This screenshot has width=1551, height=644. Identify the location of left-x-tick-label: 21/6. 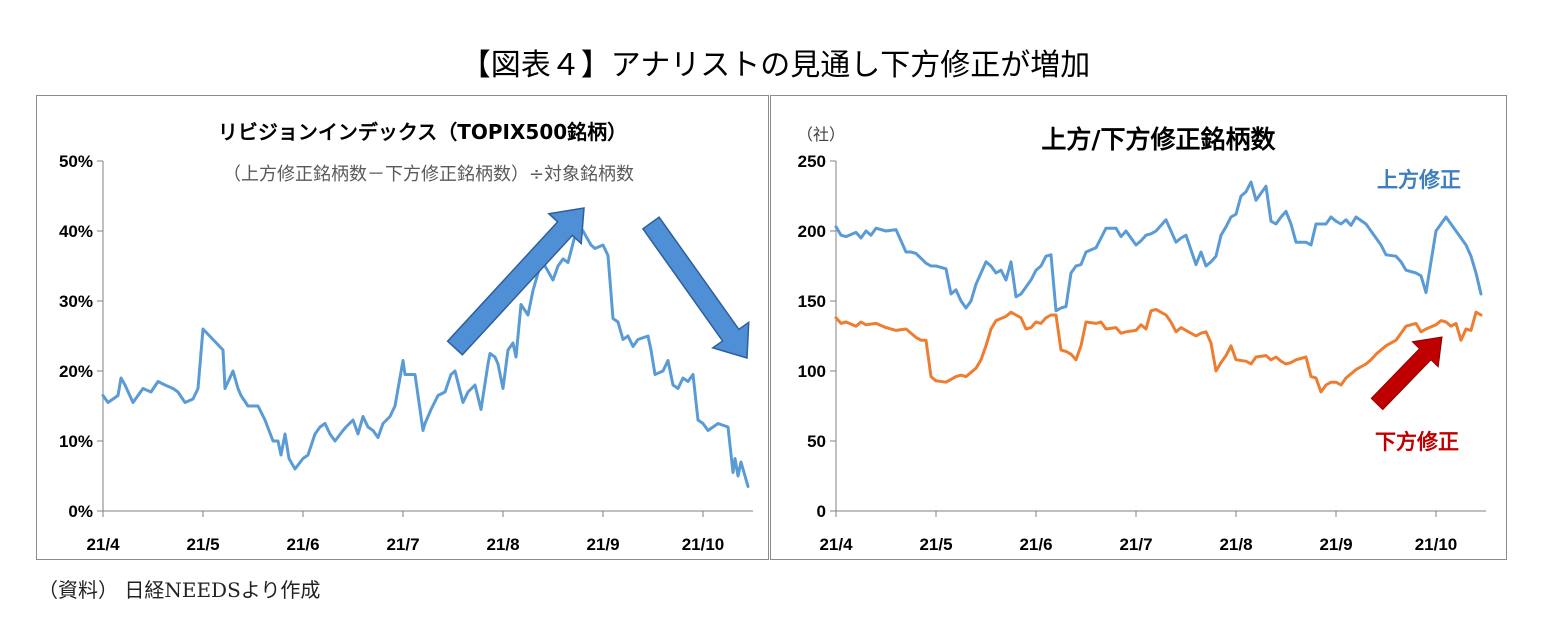
(302, 544).